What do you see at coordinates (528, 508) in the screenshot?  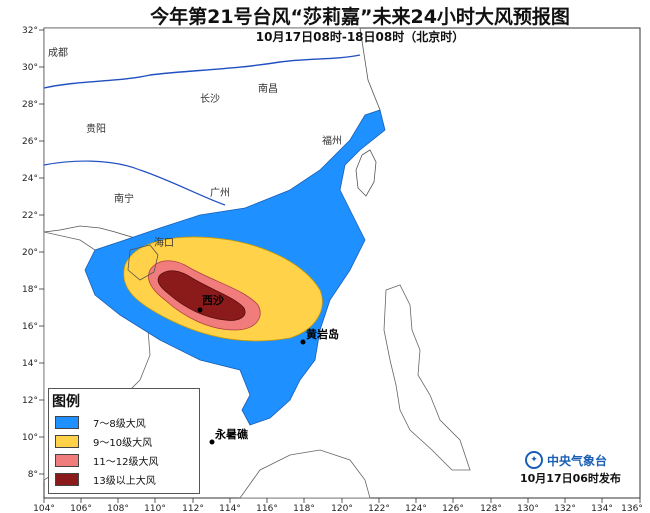 I see `lon-label: 130°` at bounding box center [528, 508].